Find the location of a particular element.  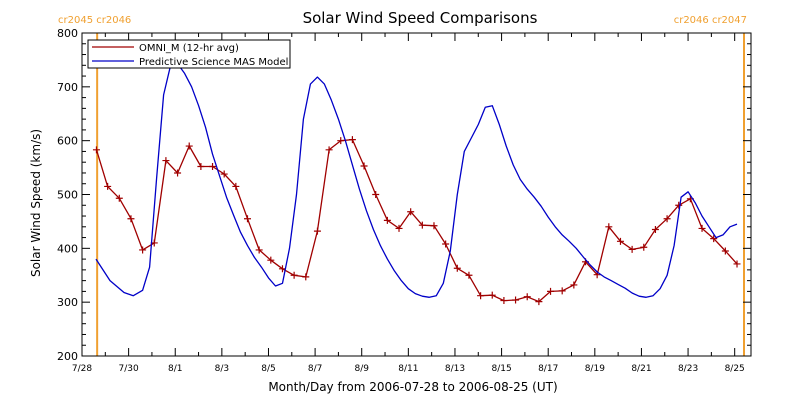

rotation-marker-label: cr2046 cr2047 is located at coordinates (710, 20).